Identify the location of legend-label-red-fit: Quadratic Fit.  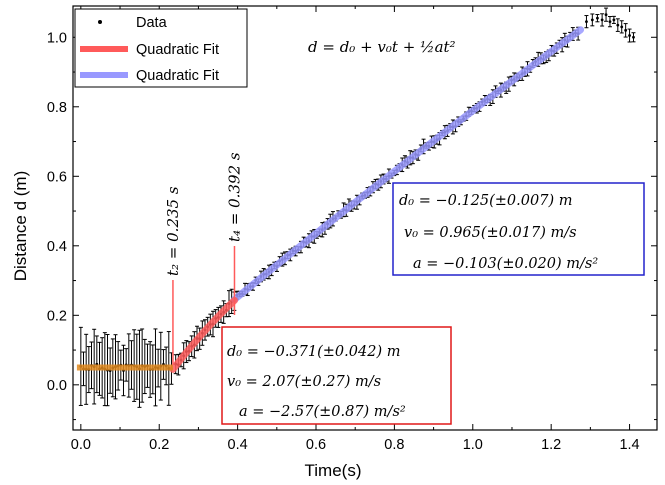
(177, 50).